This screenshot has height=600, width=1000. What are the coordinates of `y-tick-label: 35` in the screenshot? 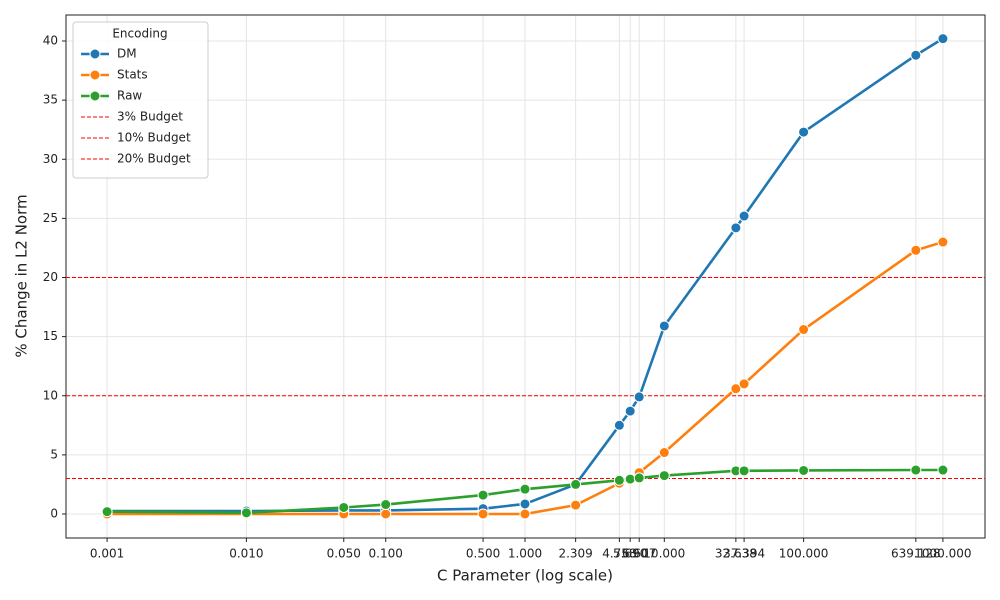 It's located at (50, 100).